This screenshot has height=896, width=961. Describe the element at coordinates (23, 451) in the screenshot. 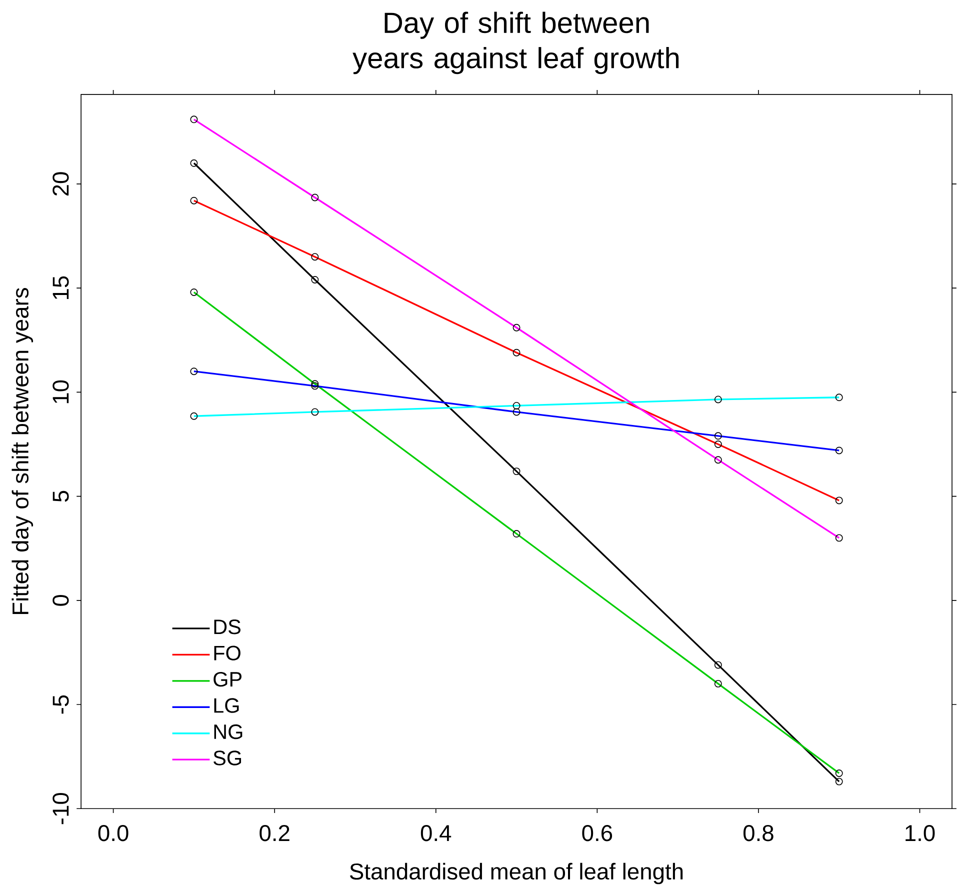

I see `y-axis-title: Fitted day of shift between years` at that location.